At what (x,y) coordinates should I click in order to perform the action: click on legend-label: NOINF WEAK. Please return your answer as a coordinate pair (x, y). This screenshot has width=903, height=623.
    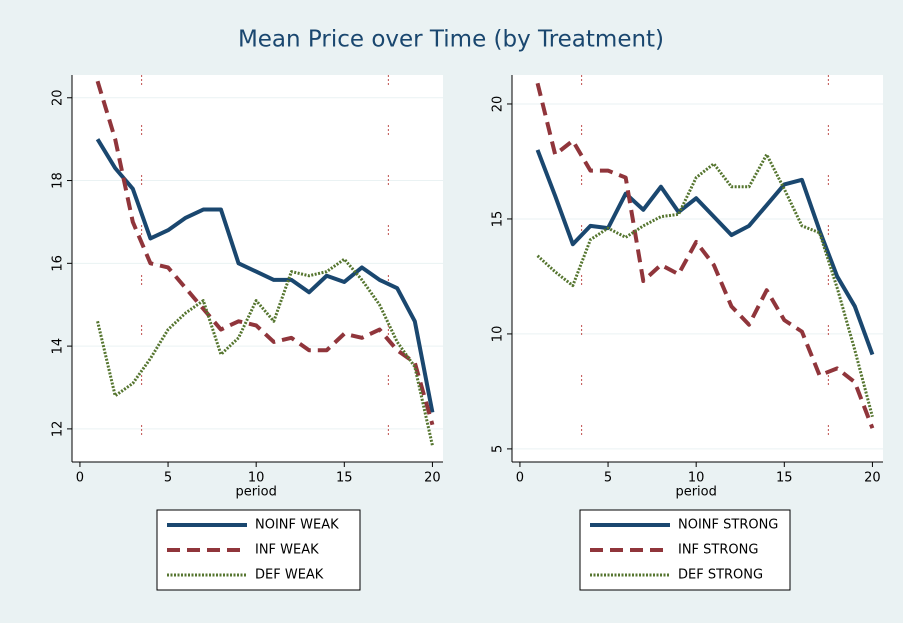
    Looking at the image, I should click on (297, 525).